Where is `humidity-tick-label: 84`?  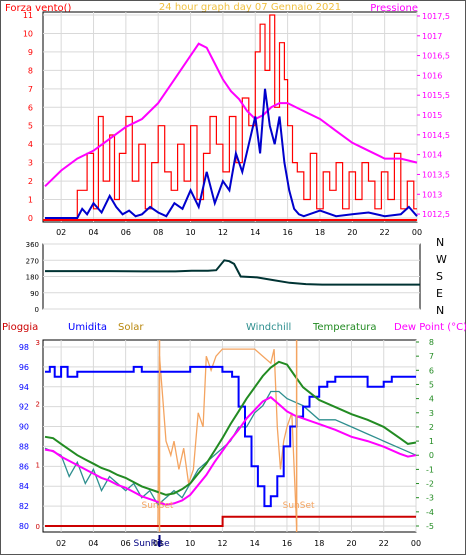
humidity-tick-label: 84 is located at coordinates (24, 486).